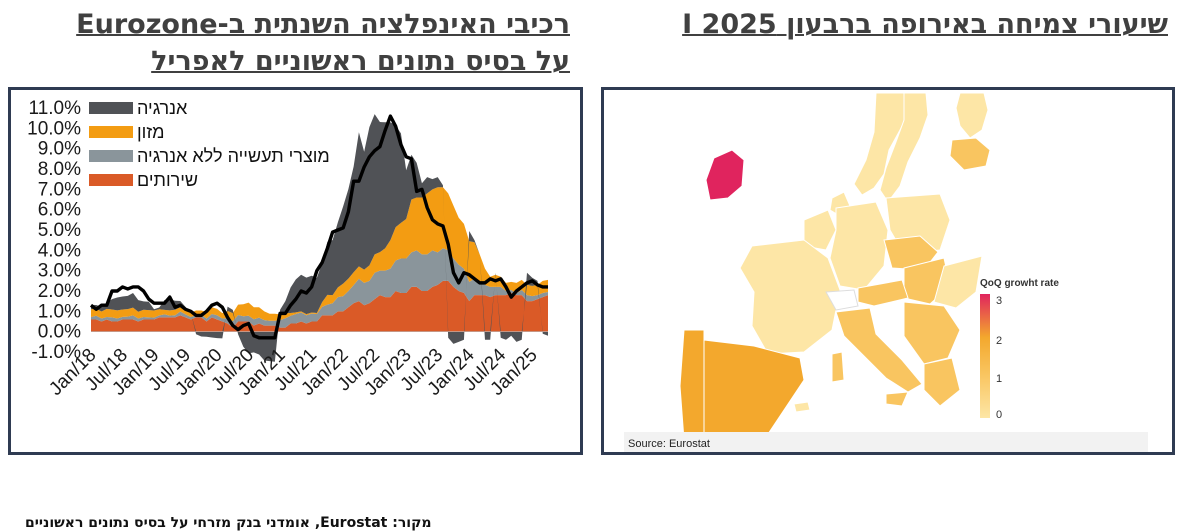 This screenshot has height=531, width=1184. What do you see at coordinates (59, 230) in the screenshot?
I see `y-tick-label: 5.0%` at bounding box center [59, 230].